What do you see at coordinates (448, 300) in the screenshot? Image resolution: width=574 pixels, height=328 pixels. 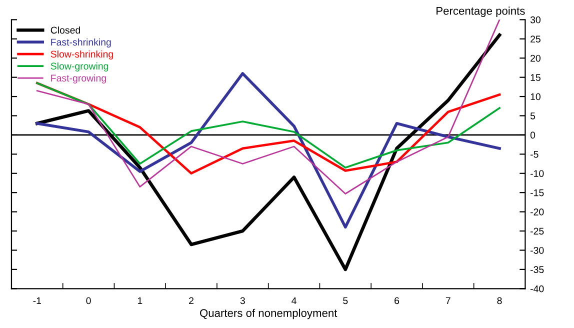 I see `x-tick-label: 7` at bounding box center [448, 300].